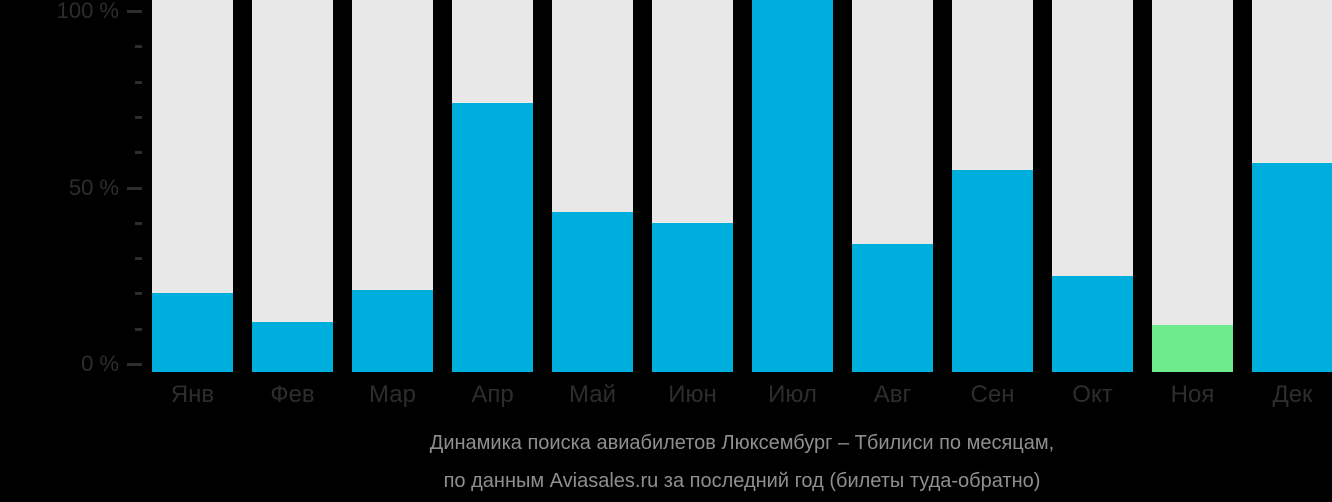 The width and height of the screenshot is (1332, 502). I want to click on month-label: Фев, so click(292, 394).